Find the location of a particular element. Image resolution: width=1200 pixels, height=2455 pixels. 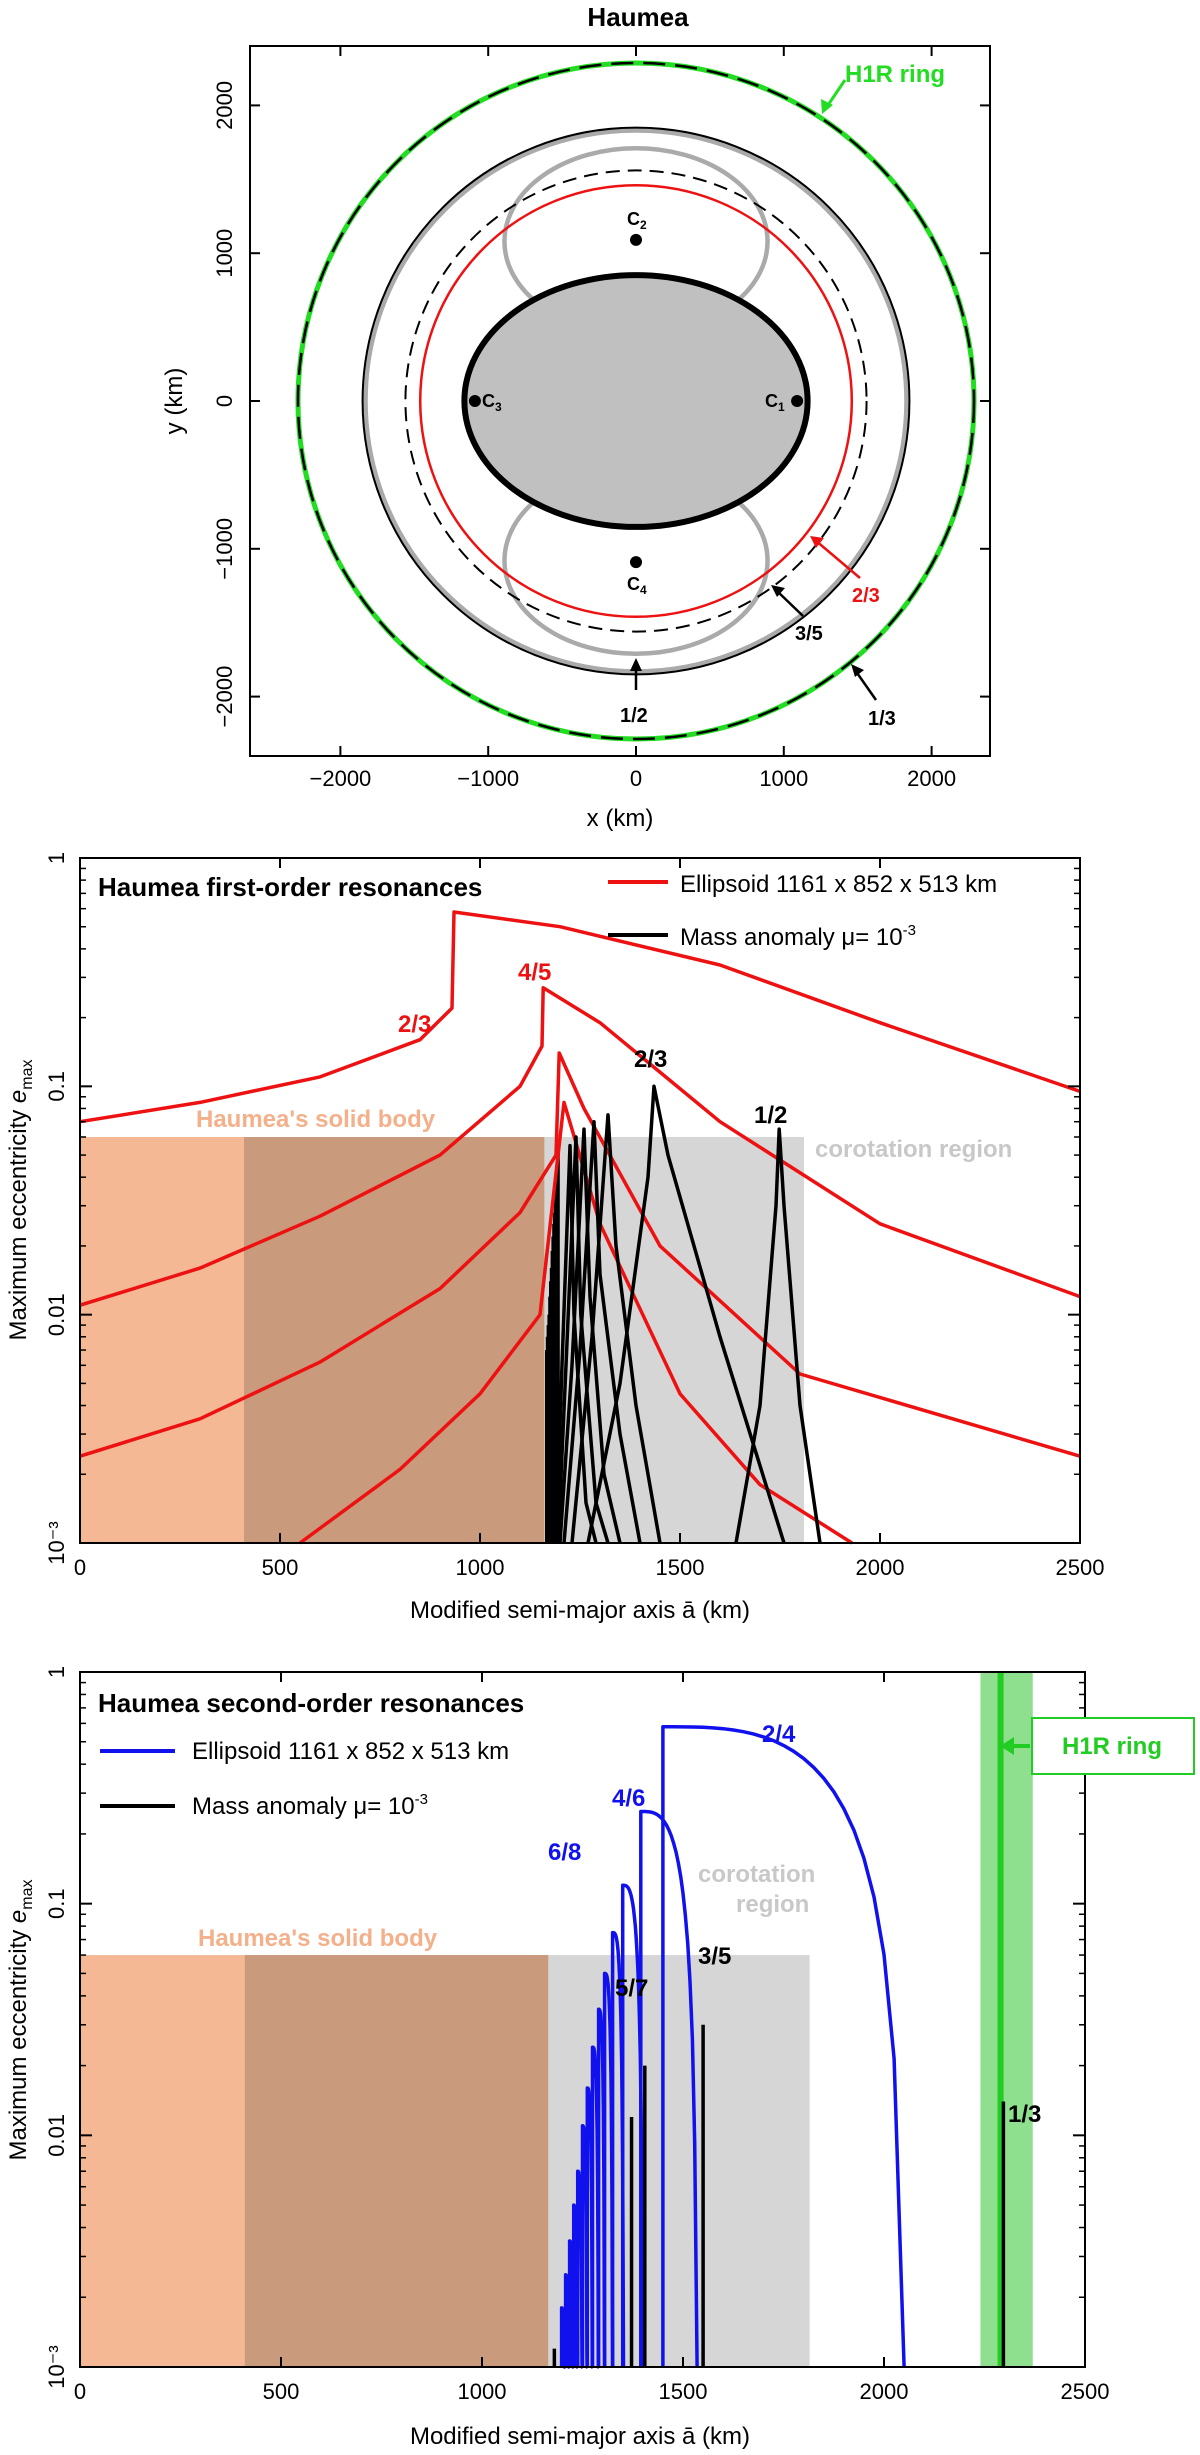

haumea-ellipsoid is located at coordinates (636, 401).